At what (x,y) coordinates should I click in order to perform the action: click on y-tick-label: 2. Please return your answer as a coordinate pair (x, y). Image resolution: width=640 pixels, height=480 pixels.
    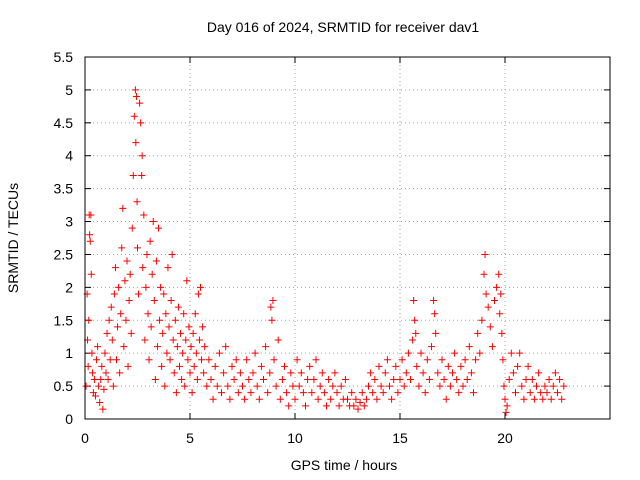
    Looking at the image, I should click on (69, 287).